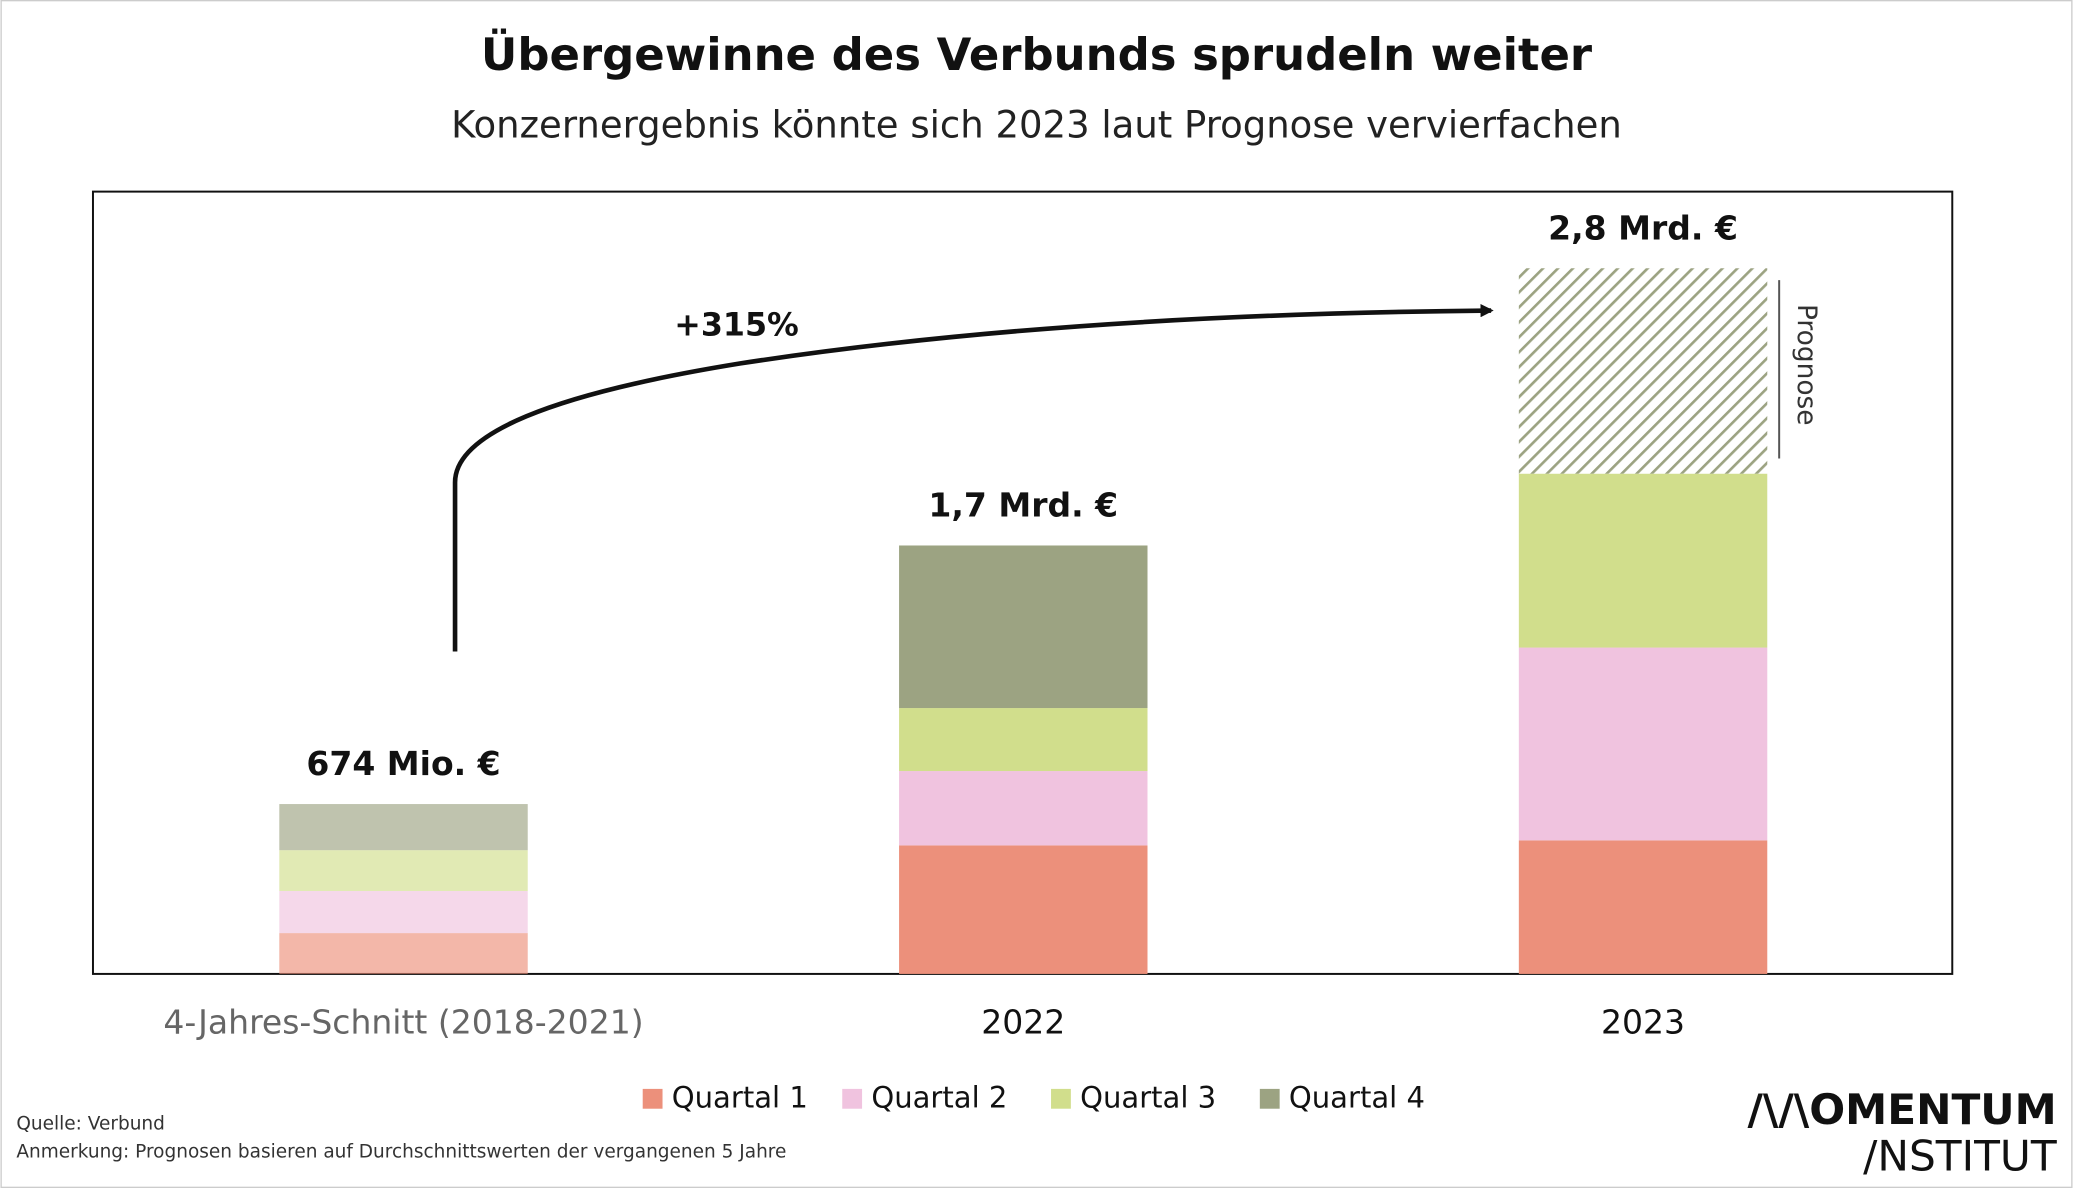  What do you see at coordinates (1806, 365) in the screenshot?
I see `forecast-label: Prognose` at bounding box center [1806, 365].